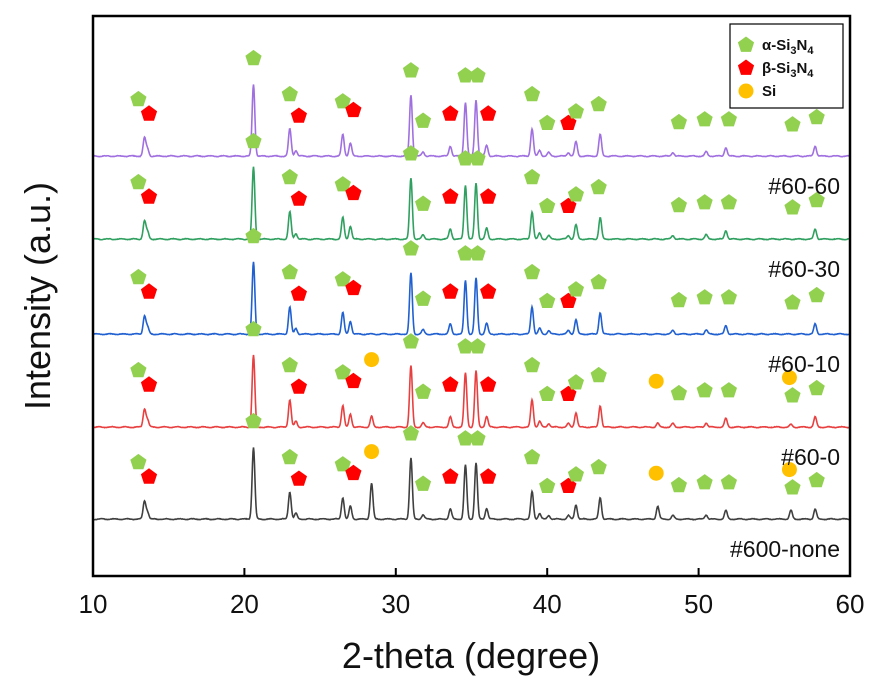 This screenshot has height=694, width=882. What do you see at coordinates (788, 47) in the screenshot?
I see `legend-label-alpha: α-Si3N4` at bounding box center [788, 47].